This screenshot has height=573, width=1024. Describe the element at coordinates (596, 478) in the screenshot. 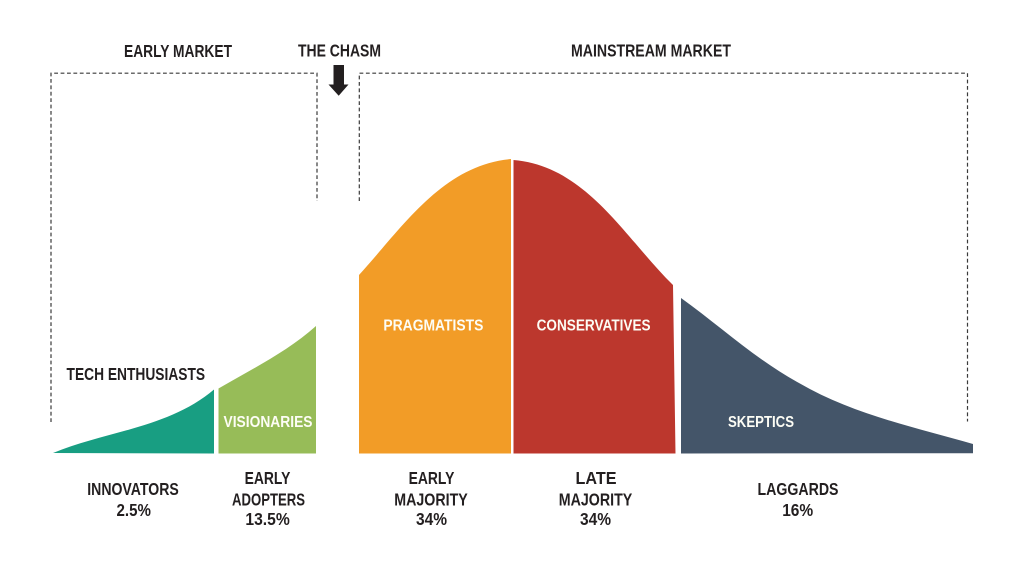

I see `svg-text: LATE` at that location.